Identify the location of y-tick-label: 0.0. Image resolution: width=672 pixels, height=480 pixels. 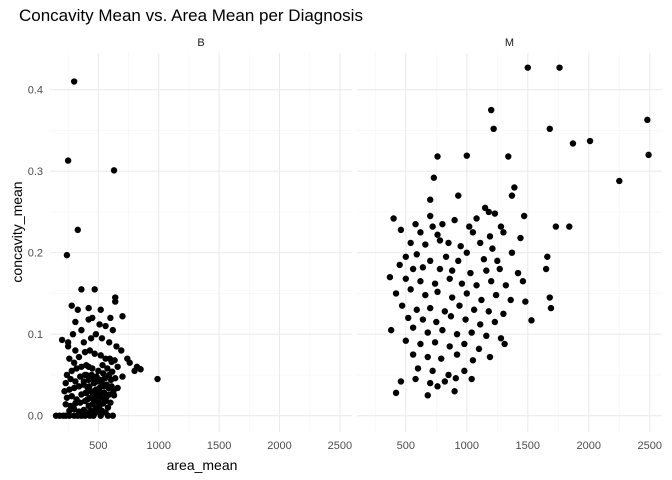
(35, 417).